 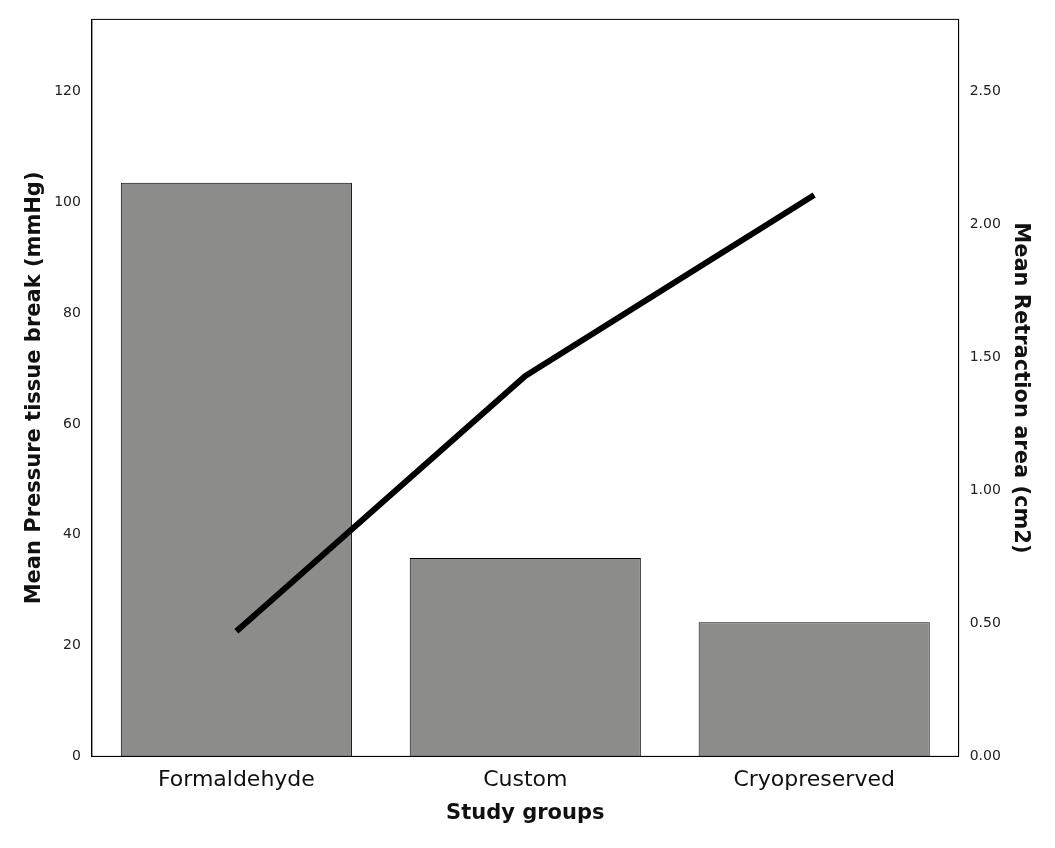 What do you see at coordinates (814, 779) in the screenshot?
I see `x-tick-label: Cryopreserved` at bounding box center [814, 779].